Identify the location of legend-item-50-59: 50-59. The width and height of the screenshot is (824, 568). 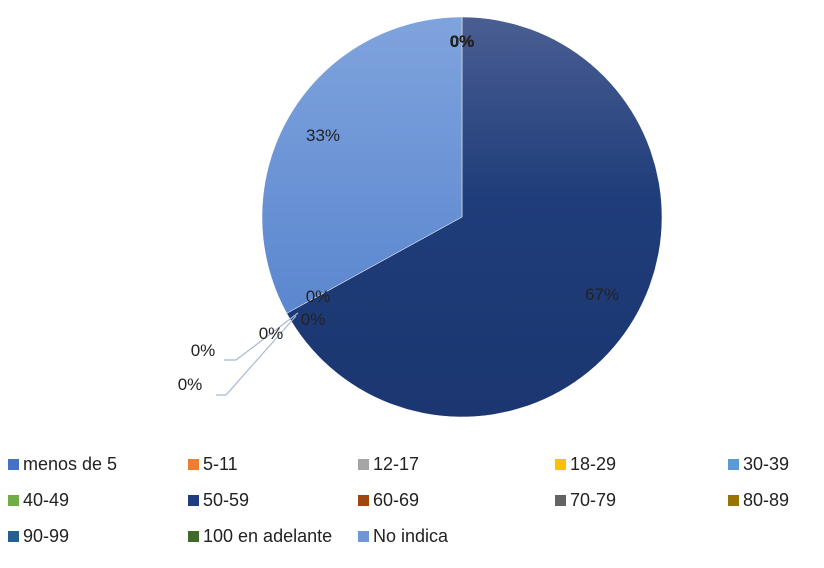
(218, 500).